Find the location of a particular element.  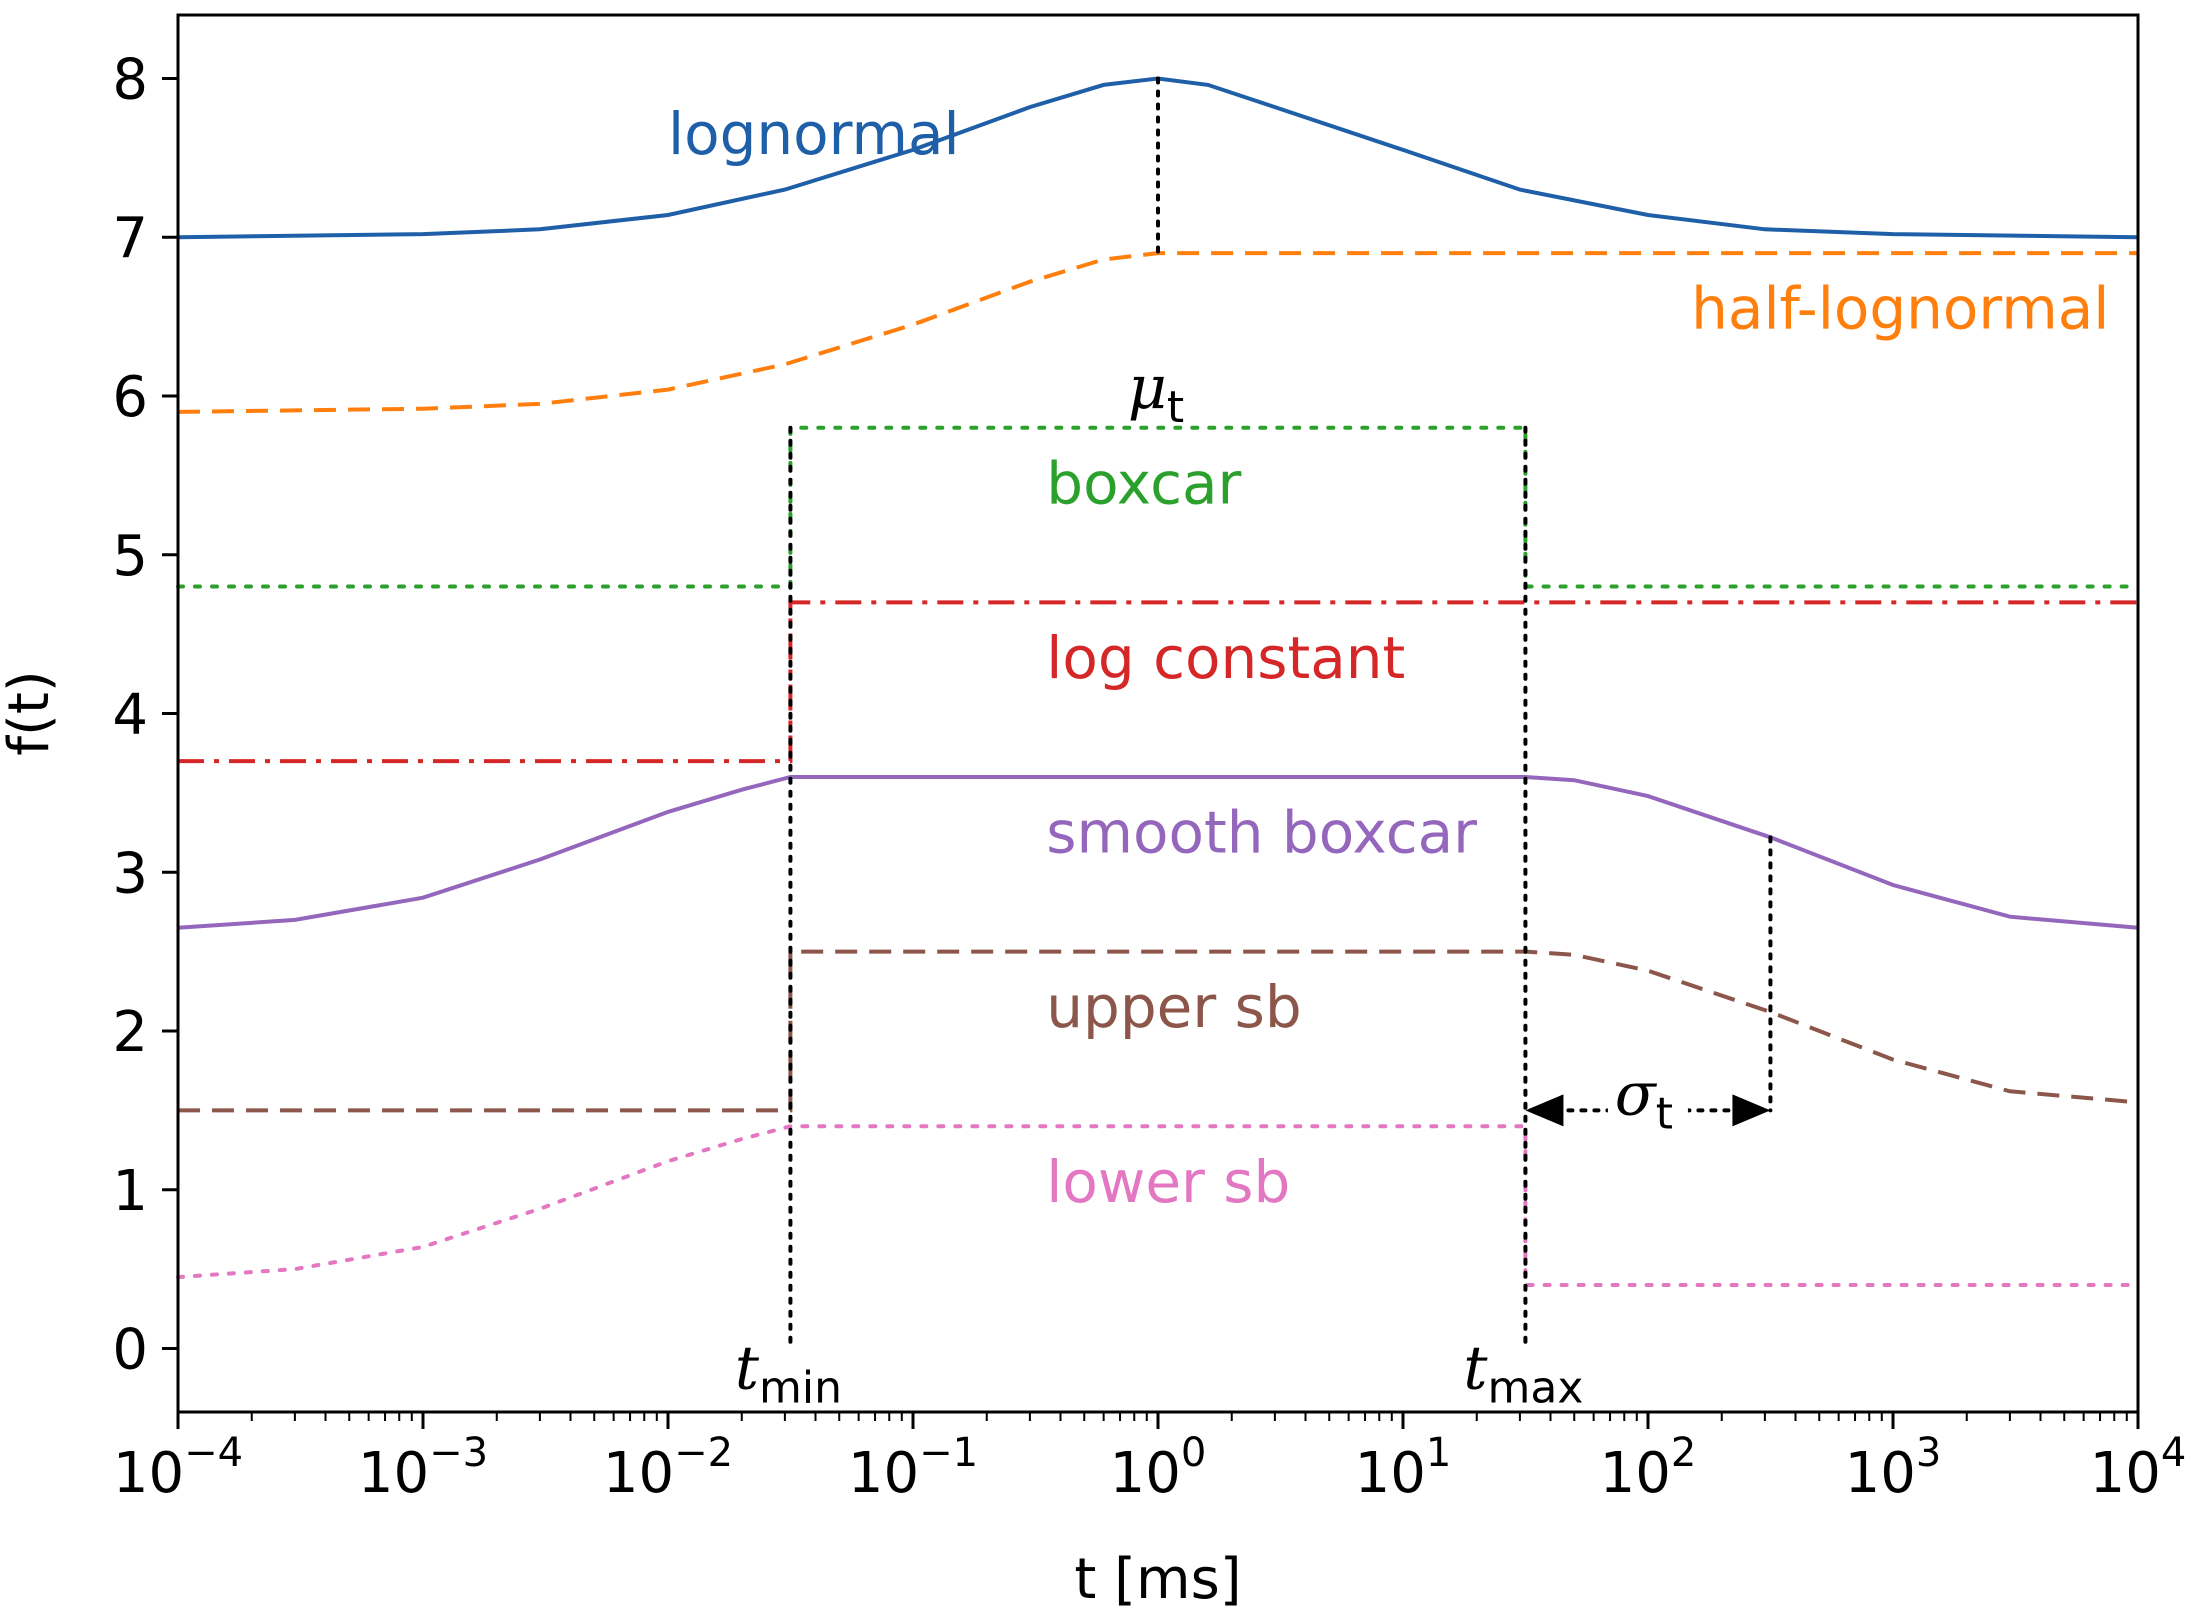

y-tick-label: 2 is located at coordinates (130, 1032).